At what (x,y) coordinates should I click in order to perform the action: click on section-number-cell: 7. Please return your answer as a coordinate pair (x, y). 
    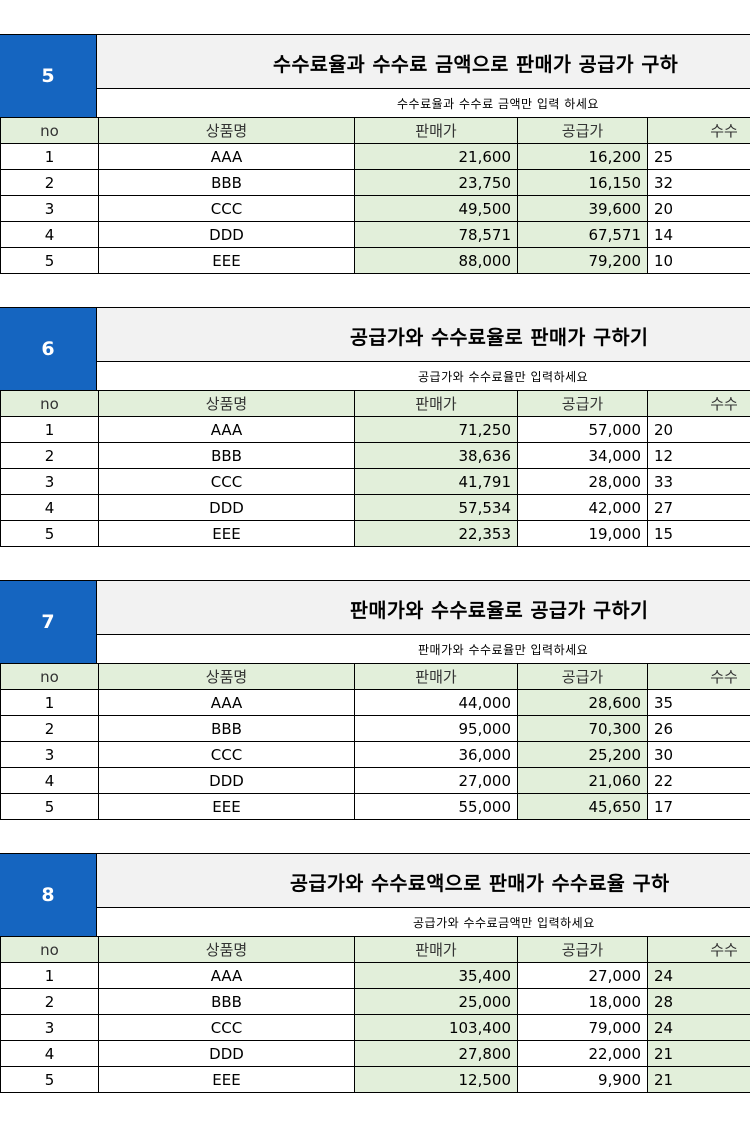
    Looking at the image, I should click on (48, 621).